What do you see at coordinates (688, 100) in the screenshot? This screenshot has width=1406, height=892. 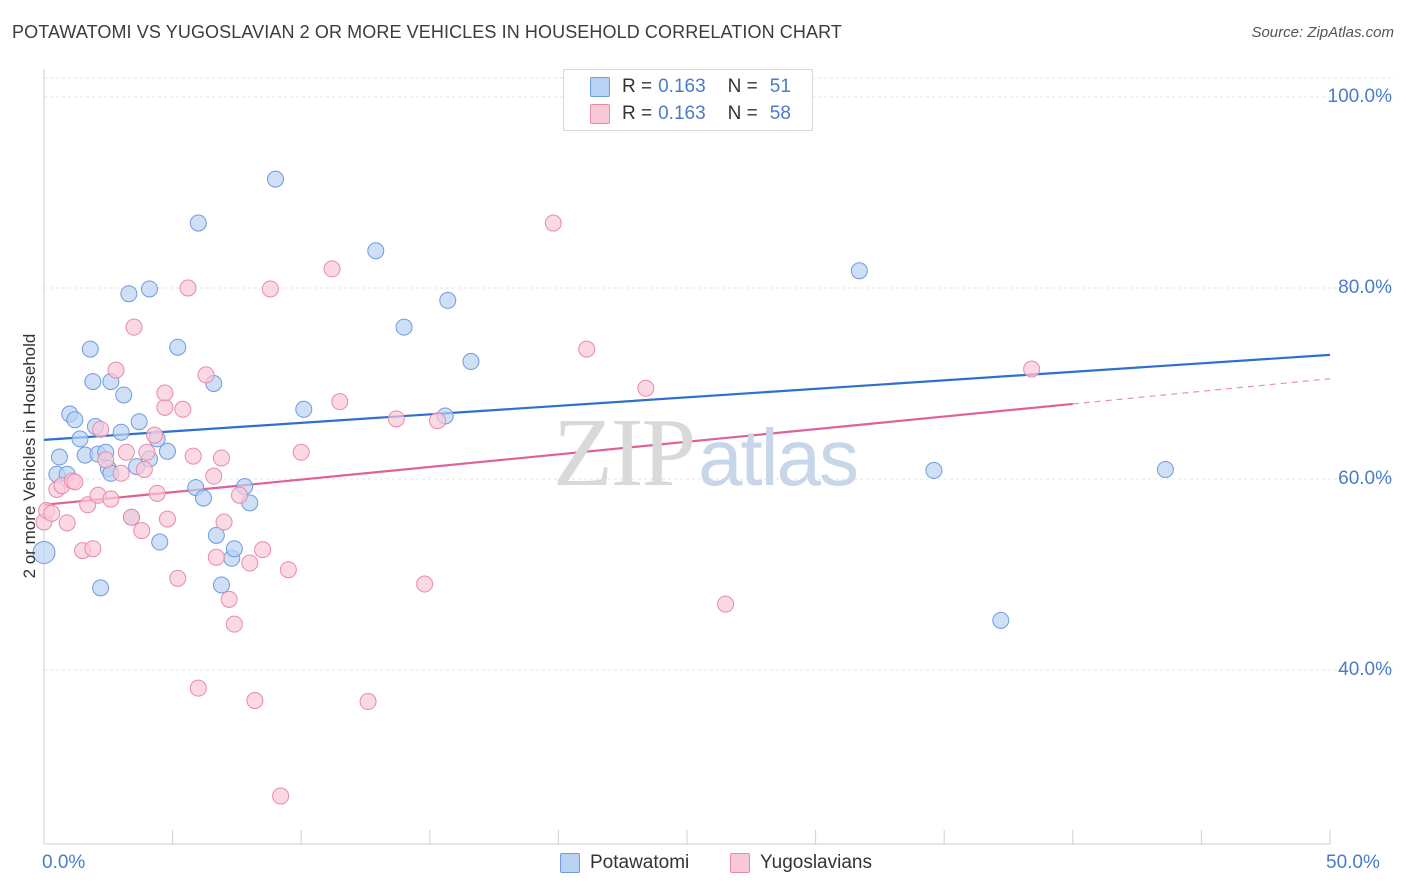 I see `legend-stats: R = 0.163 N = 51 R = 0.163 N = 58` at bounding box center [688, 100].